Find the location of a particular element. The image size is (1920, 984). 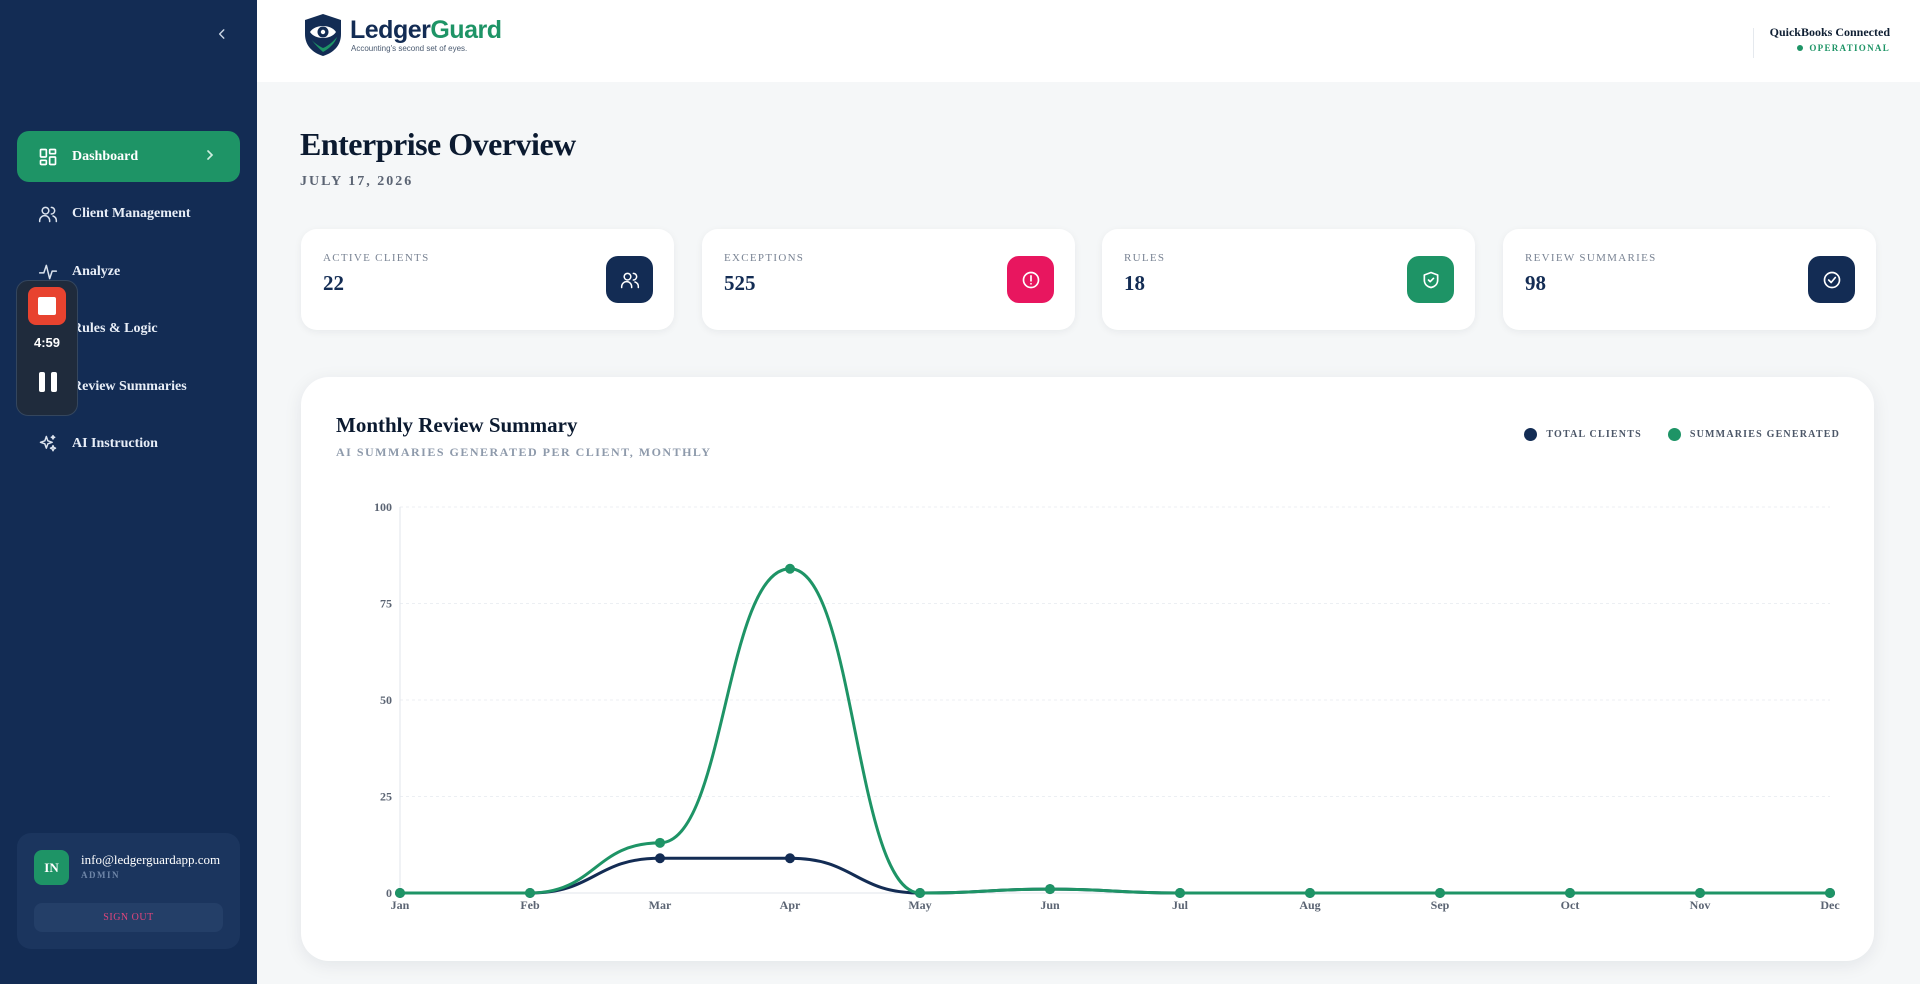

sidebar-item-label: Client Management is located at coordinates (131, 213).